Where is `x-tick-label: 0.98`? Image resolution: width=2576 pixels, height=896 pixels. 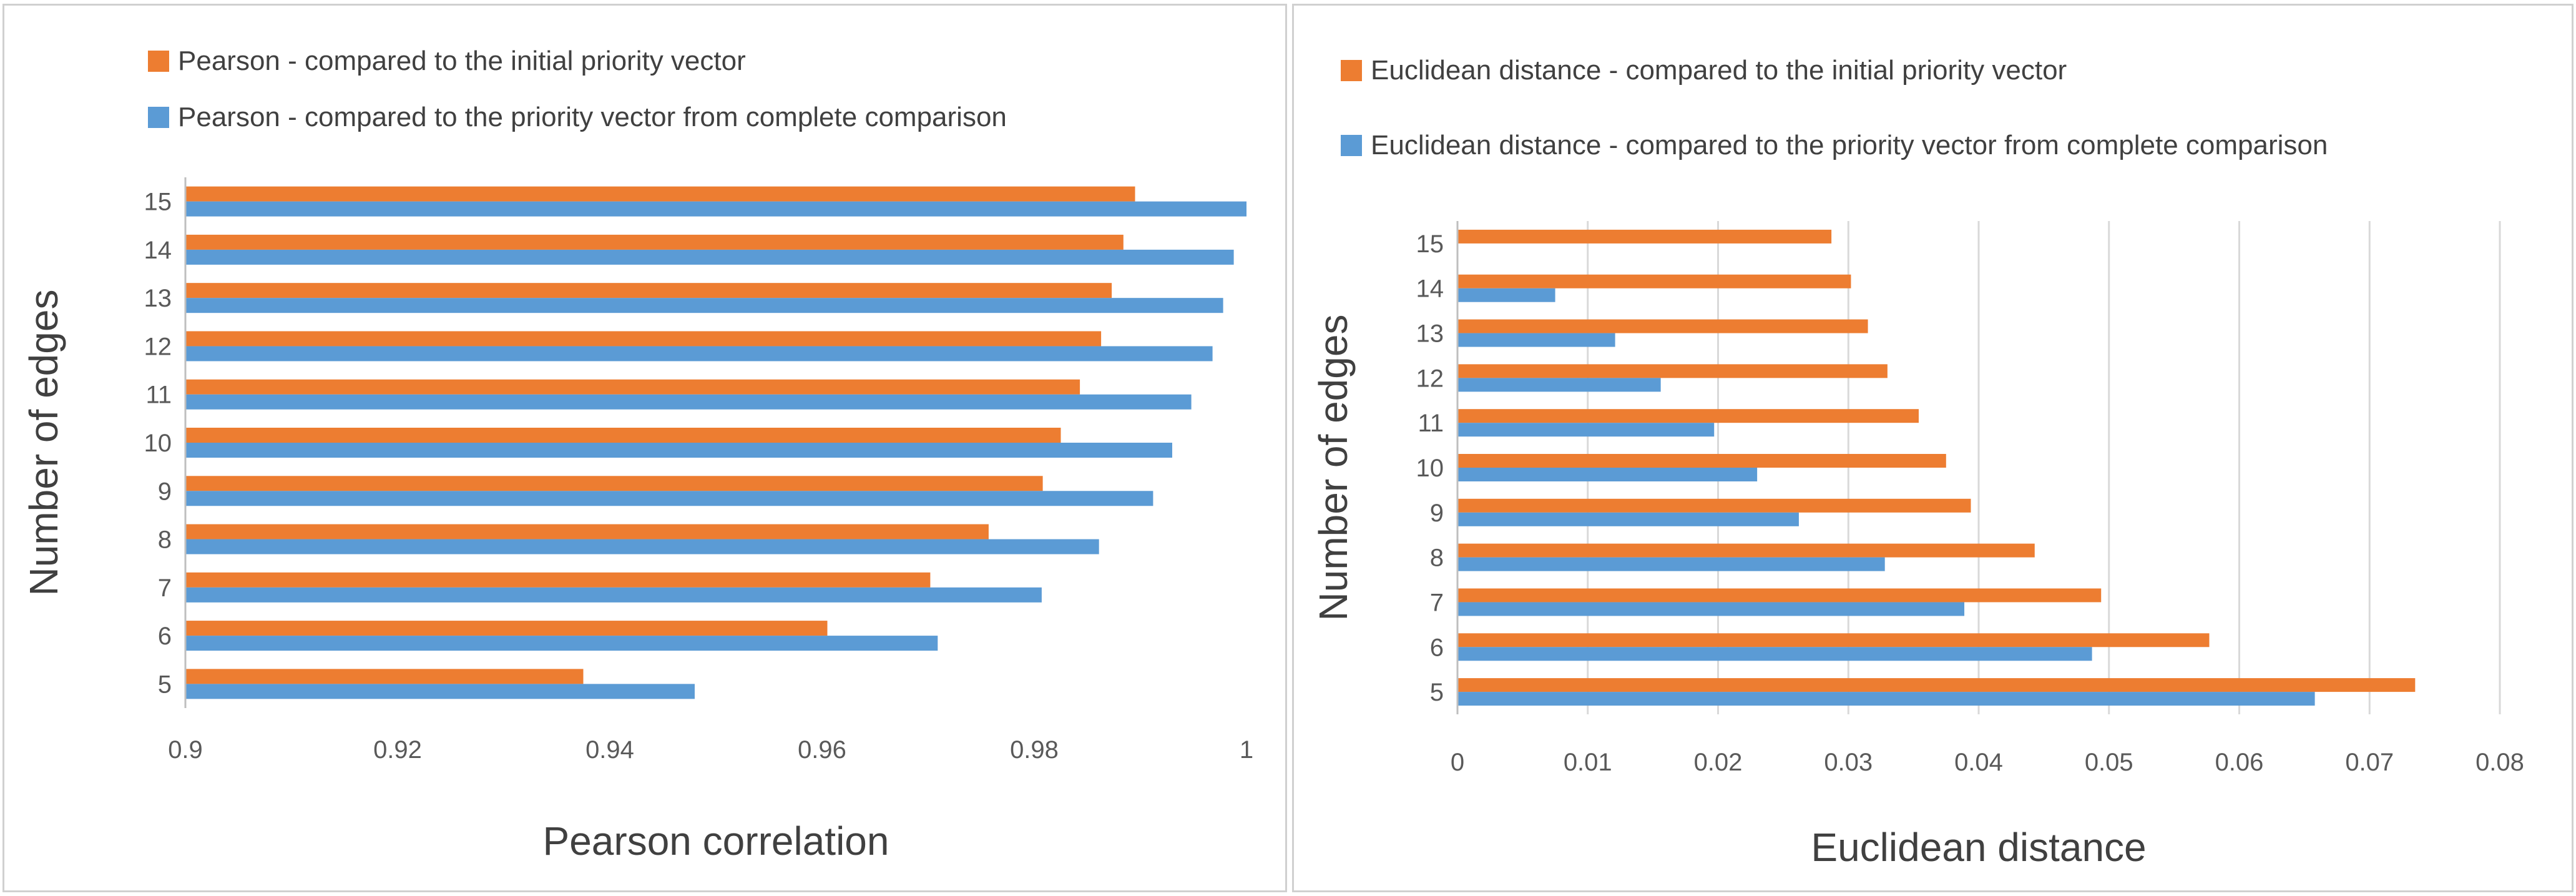 x-tick-label: 0.98 is located at coordinates (1034, 750).